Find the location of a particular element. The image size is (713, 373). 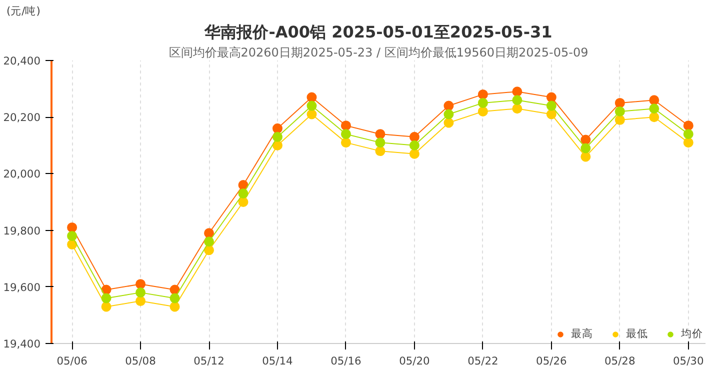

x-tick-label: 05/16 is located at coordinates (346, 361).